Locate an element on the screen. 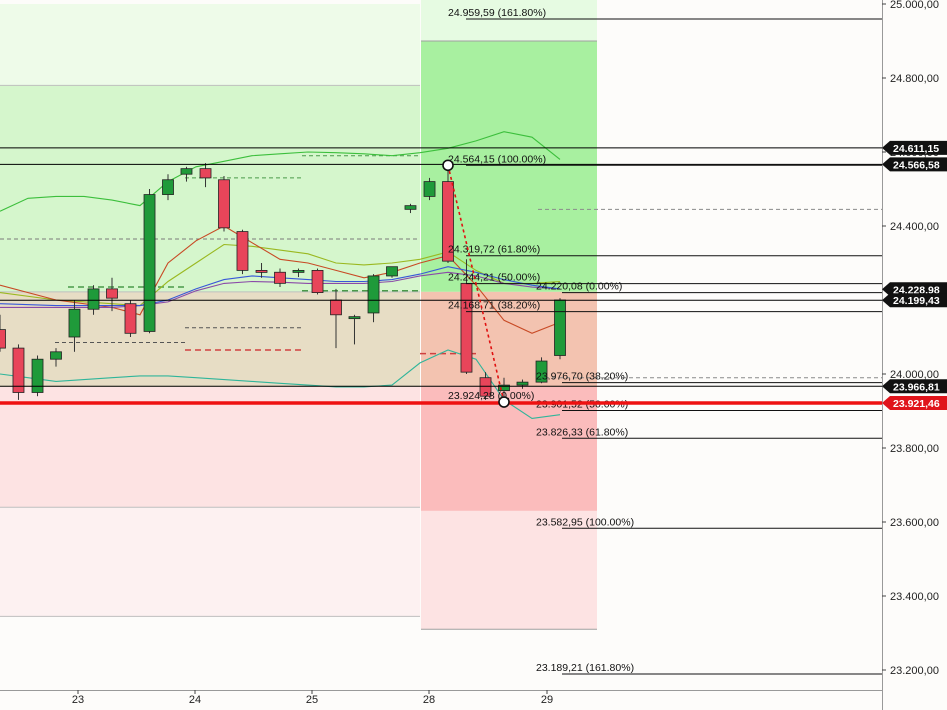 The width and height of the screenshot is (947, 710). time-axis: 23 24 25 28 29 is located at coordinates (441, 700).